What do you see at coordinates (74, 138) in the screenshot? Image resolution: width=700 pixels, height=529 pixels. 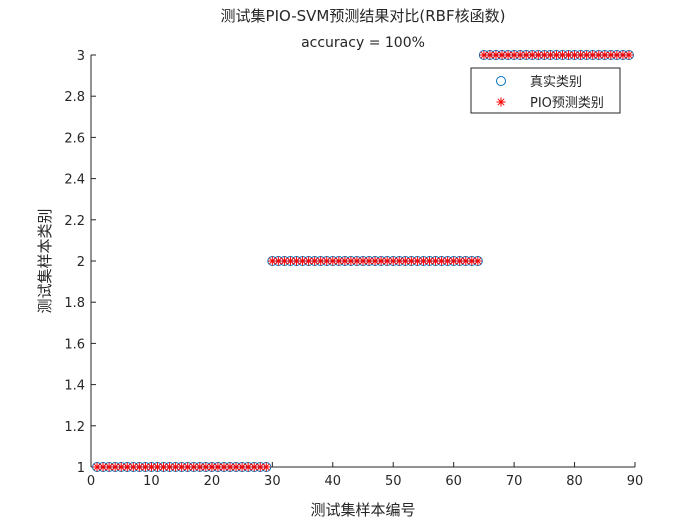 I see `y-tick-label: 2.6` at bounding box center [74, 138].